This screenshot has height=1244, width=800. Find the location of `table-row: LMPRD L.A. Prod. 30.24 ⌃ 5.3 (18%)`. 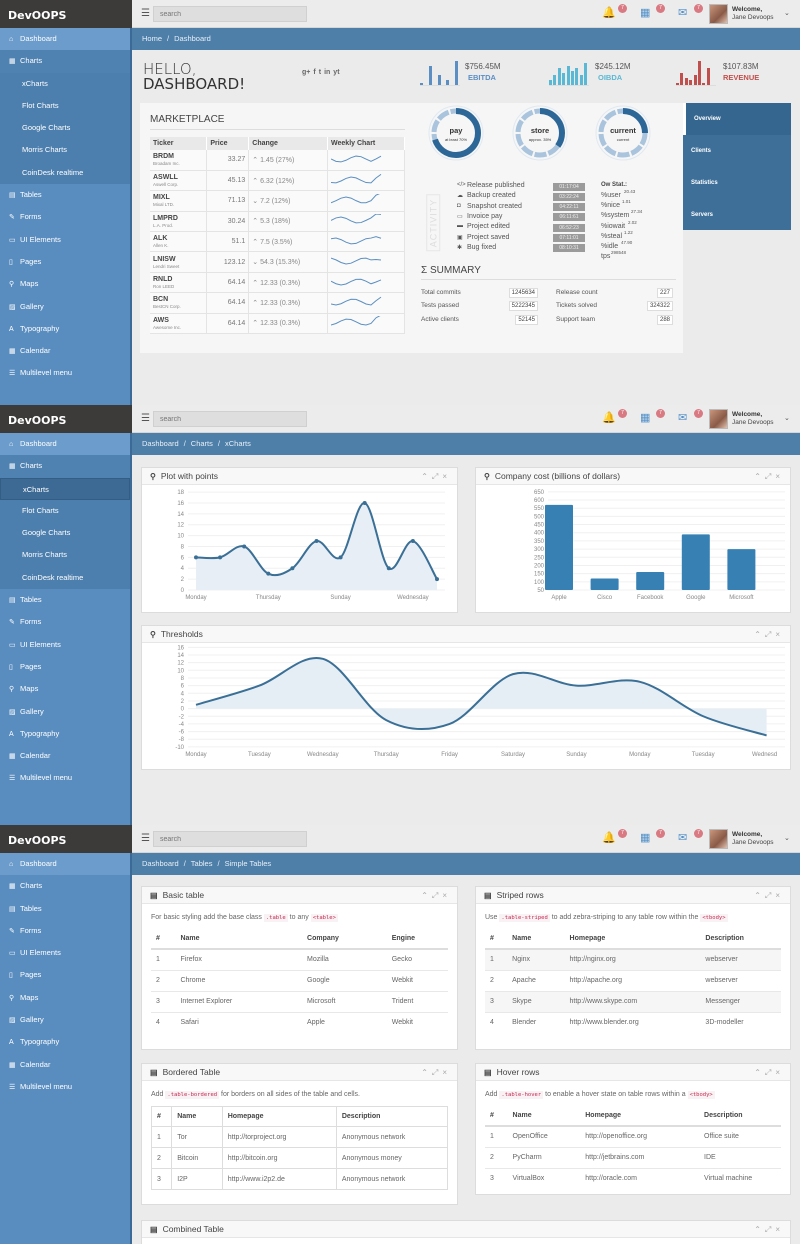

table-row: LMPRD L.A. Prod. 30.24 ⌃ 5.3 (18%) is located at coordinates (277, 222).